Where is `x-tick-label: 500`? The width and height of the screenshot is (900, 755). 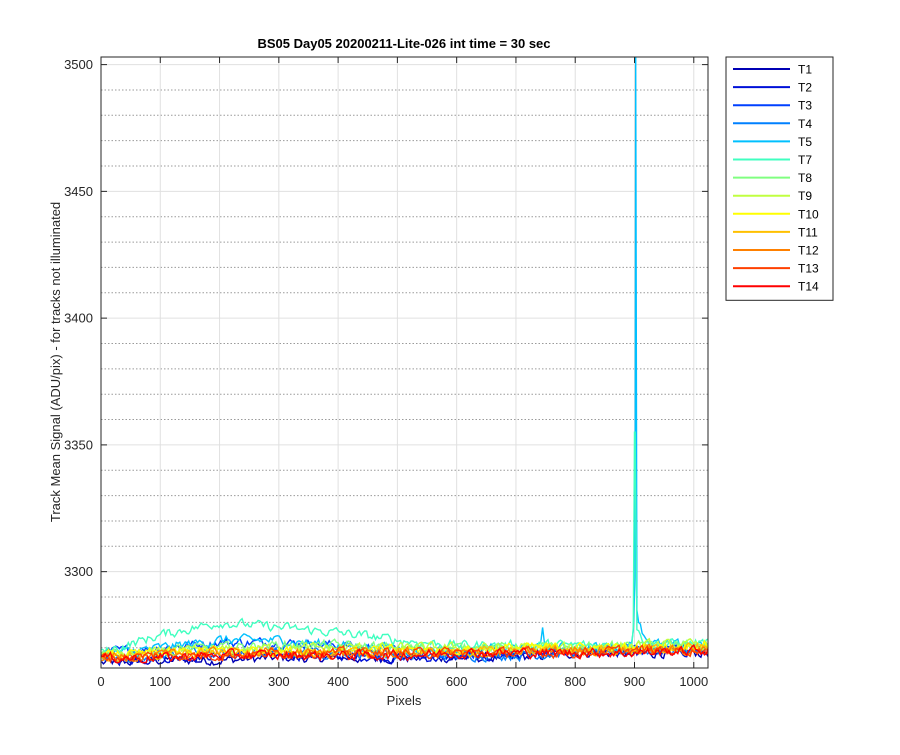
x-tick-label: 500 is located at coordinates (398, 681).